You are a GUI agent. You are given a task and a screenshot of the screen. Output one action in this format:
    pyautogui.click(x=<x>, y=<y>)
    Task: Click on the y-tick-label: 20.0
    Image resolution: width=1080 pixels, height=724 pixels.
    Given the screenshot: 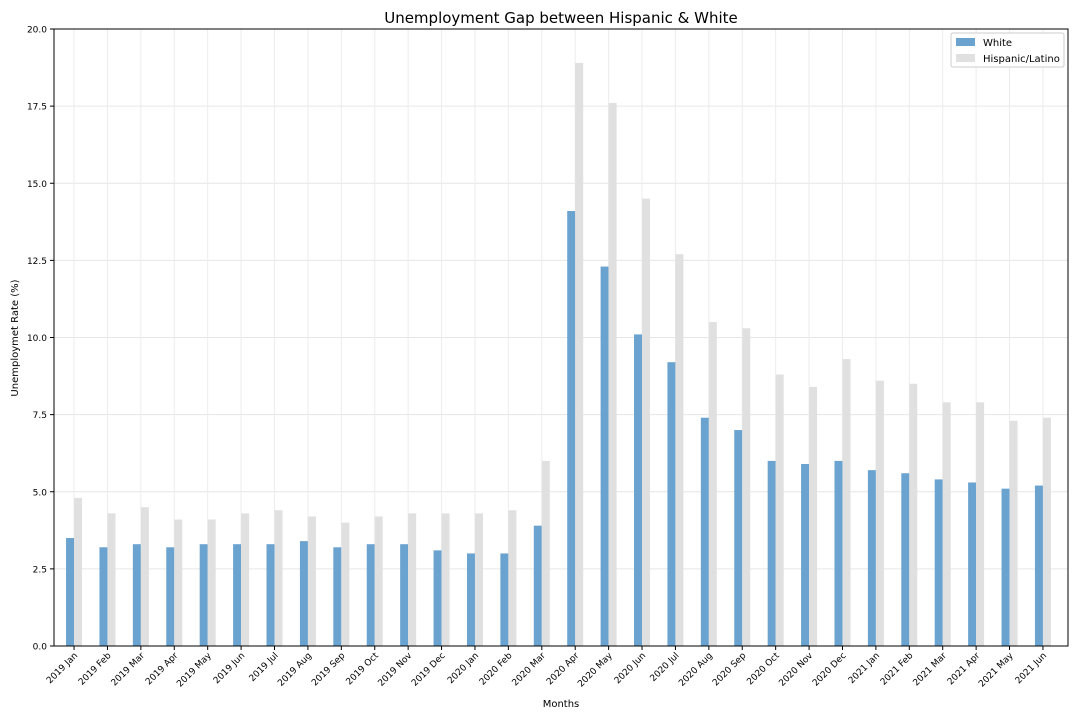 What is the action you would take?
    pyautogui.click(x=37, y=31)
    